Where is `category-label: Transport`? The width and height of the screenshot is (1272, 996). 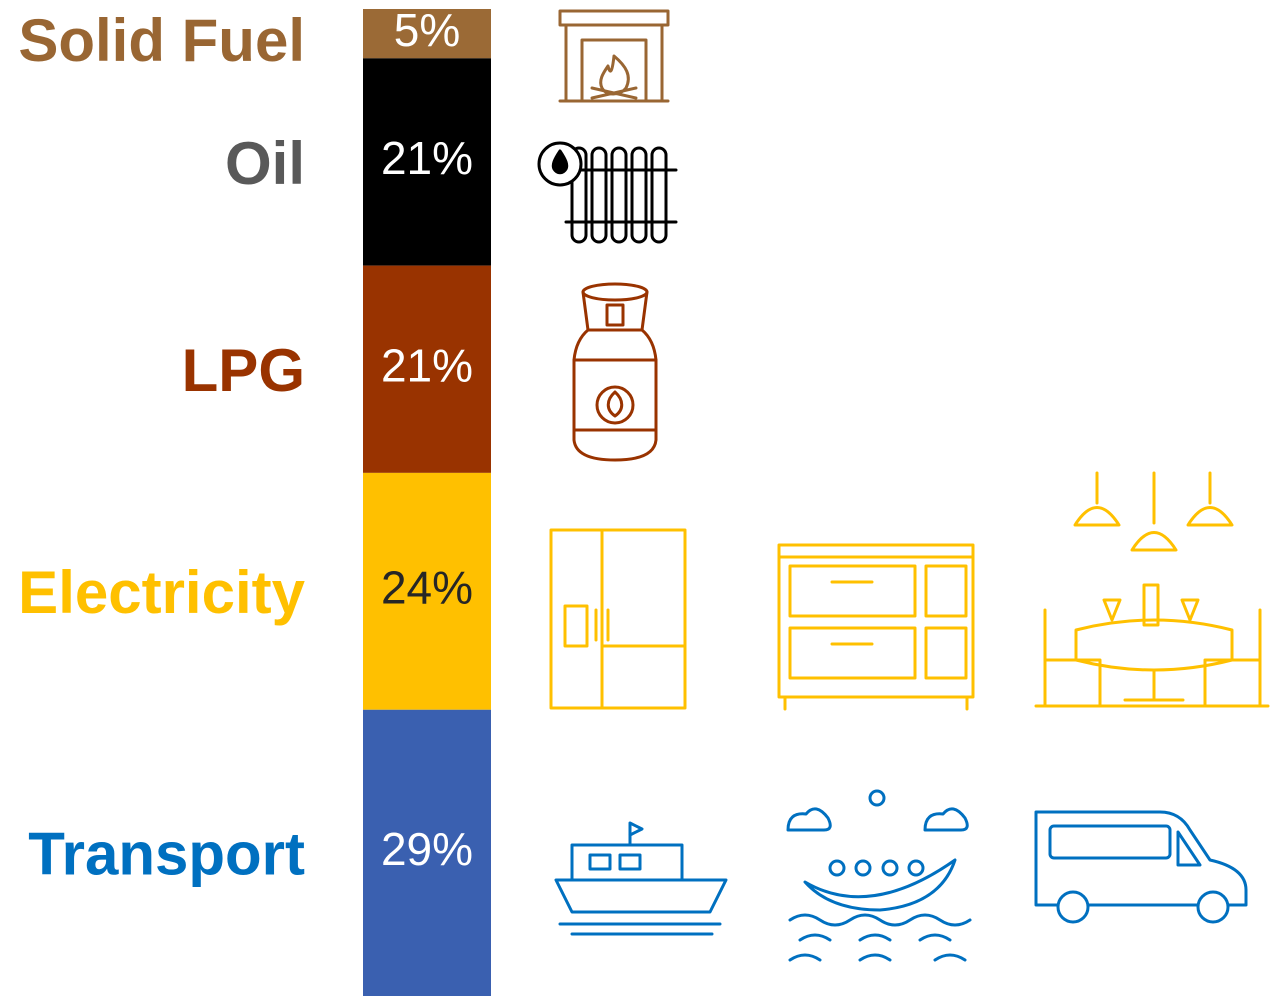
category-label: Transport is located at coordinates (166, 854).